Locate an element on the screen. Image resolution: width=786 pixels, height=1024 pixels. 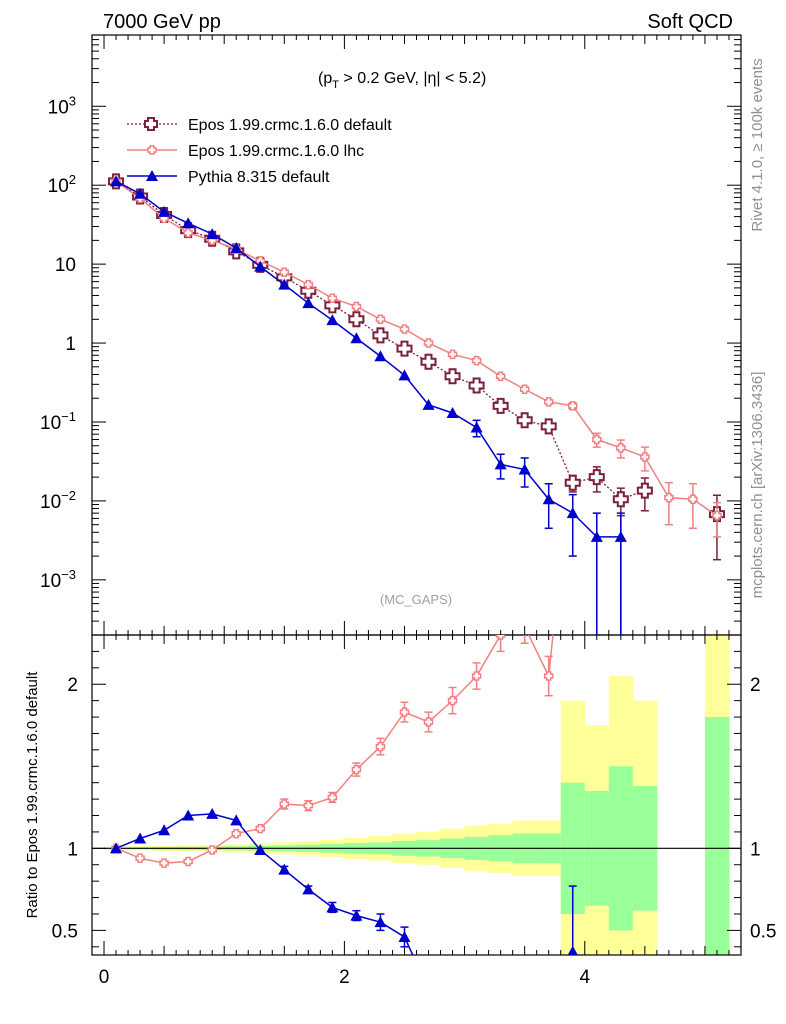
legend-marker-epos-lhc is located at coordinates (152, 150).